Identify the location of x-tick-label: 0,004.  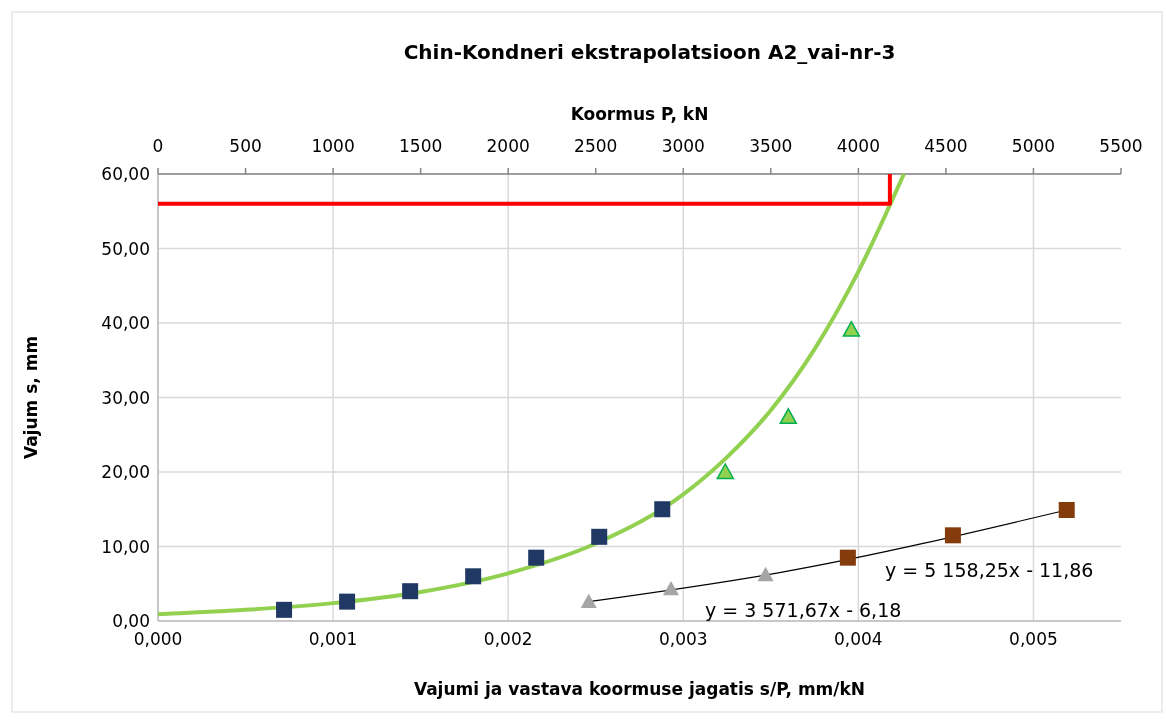
(858, 639).